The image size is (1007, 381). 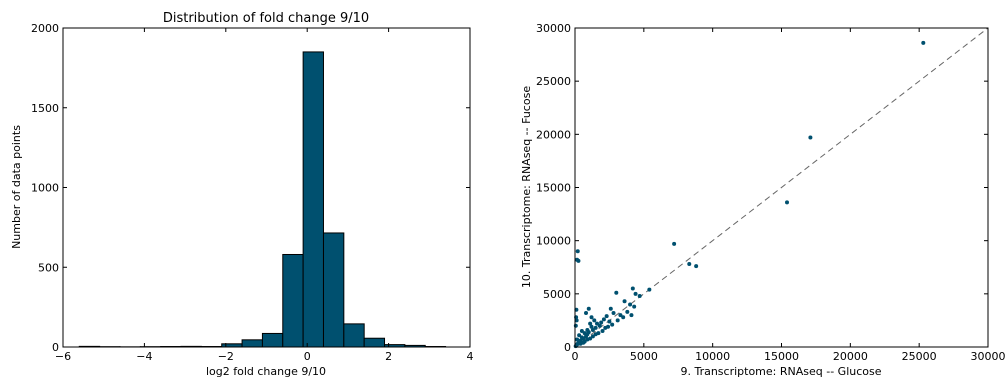 What do you see at coordinates (553, 188) in the screenshot?
I see `scatter-y-tick-label: 15000` at bounding box center [553, 188].